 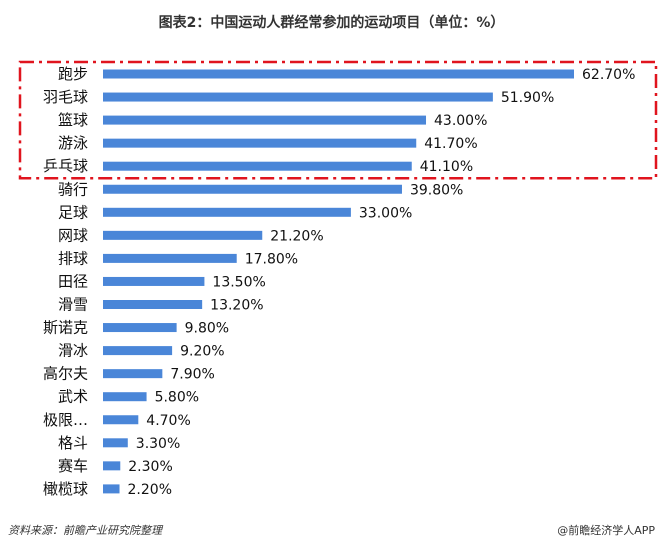 What do you see at coordinates (446, 167) in the screenshot?
I see `value-label-4: 41.10%` at bounding box center [446, 167].